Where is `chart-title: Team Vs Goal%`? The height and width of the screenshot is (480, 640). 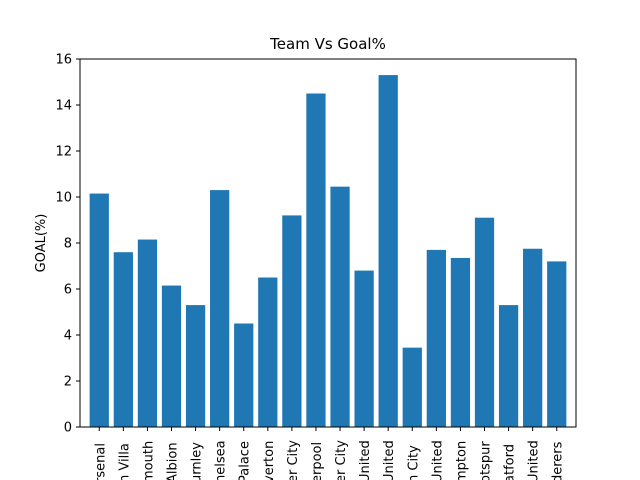 chart-title: Team Vs Goal% is located at coordinates (327, 44).